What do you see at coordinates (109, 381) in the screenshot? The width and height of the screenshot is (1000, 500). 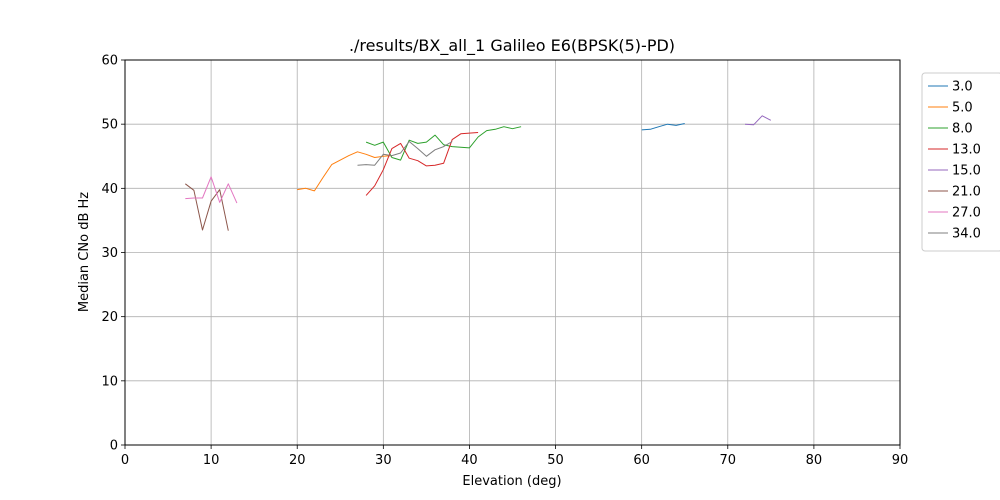 I see `y-tick-label: 10` at bounding box center [109, 381].